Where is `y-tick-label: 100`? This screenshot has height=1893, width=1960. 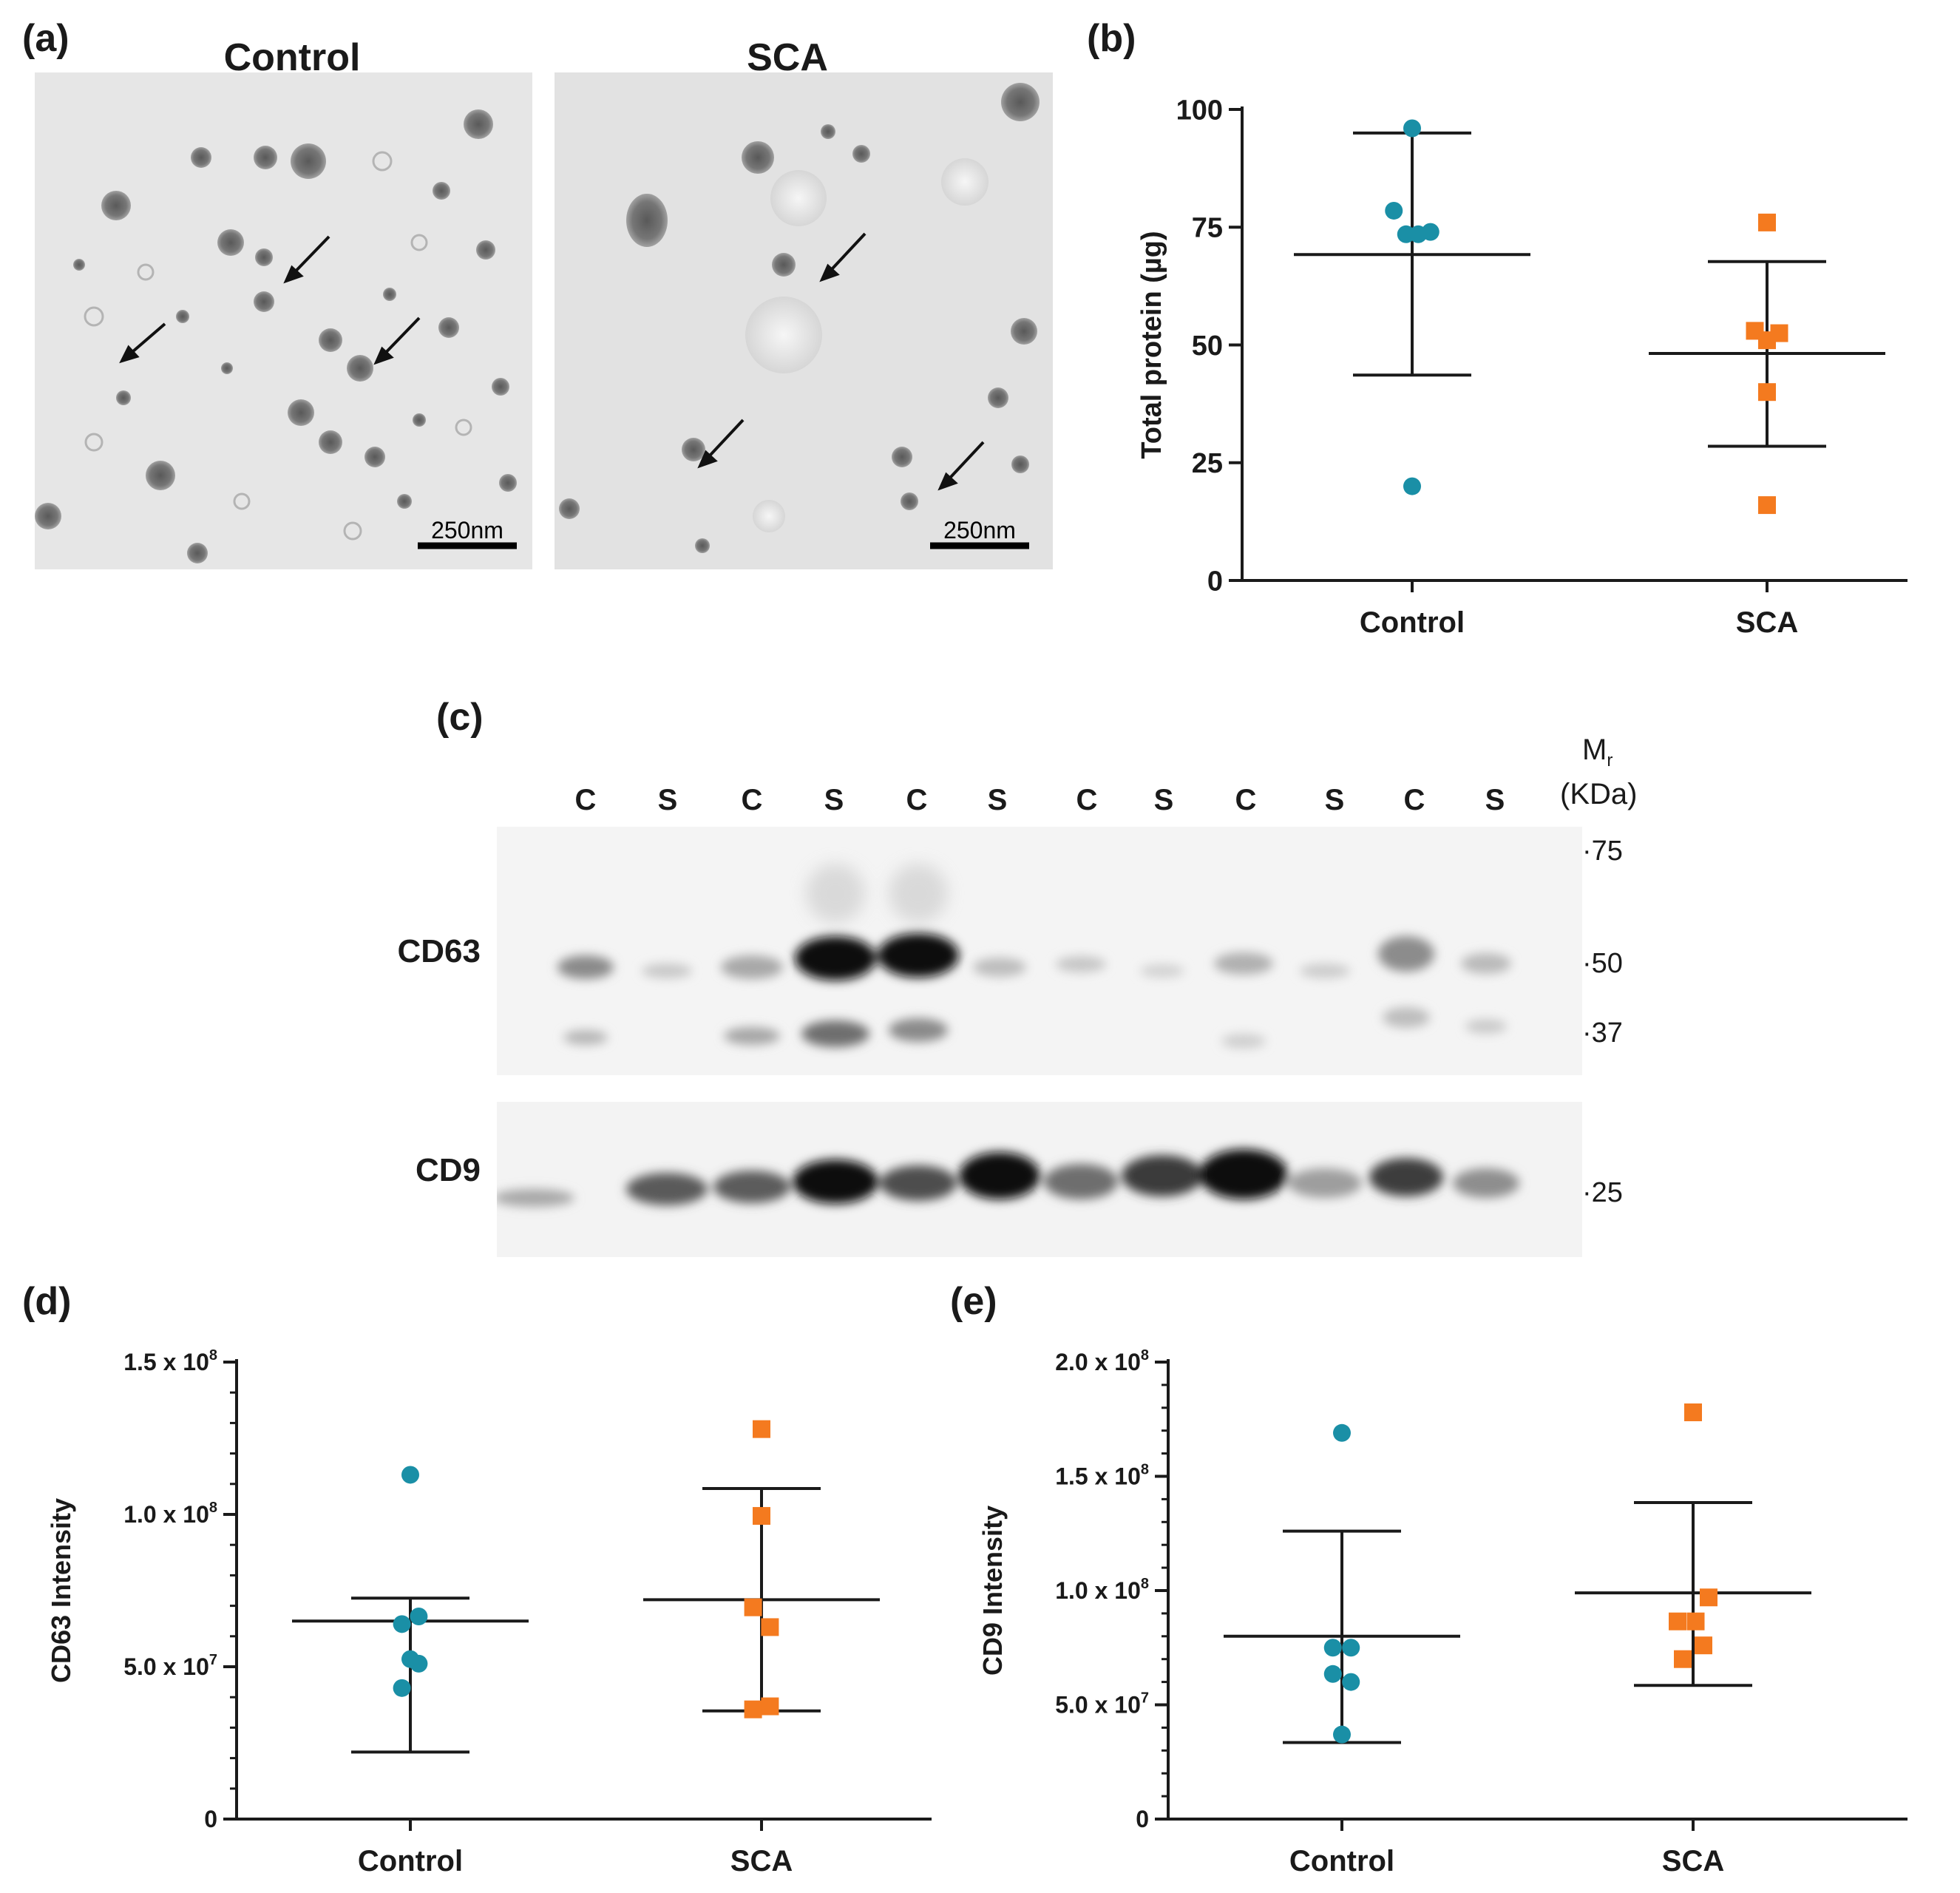 y-tick-label: 100 is located at coordinates (1199, 111).